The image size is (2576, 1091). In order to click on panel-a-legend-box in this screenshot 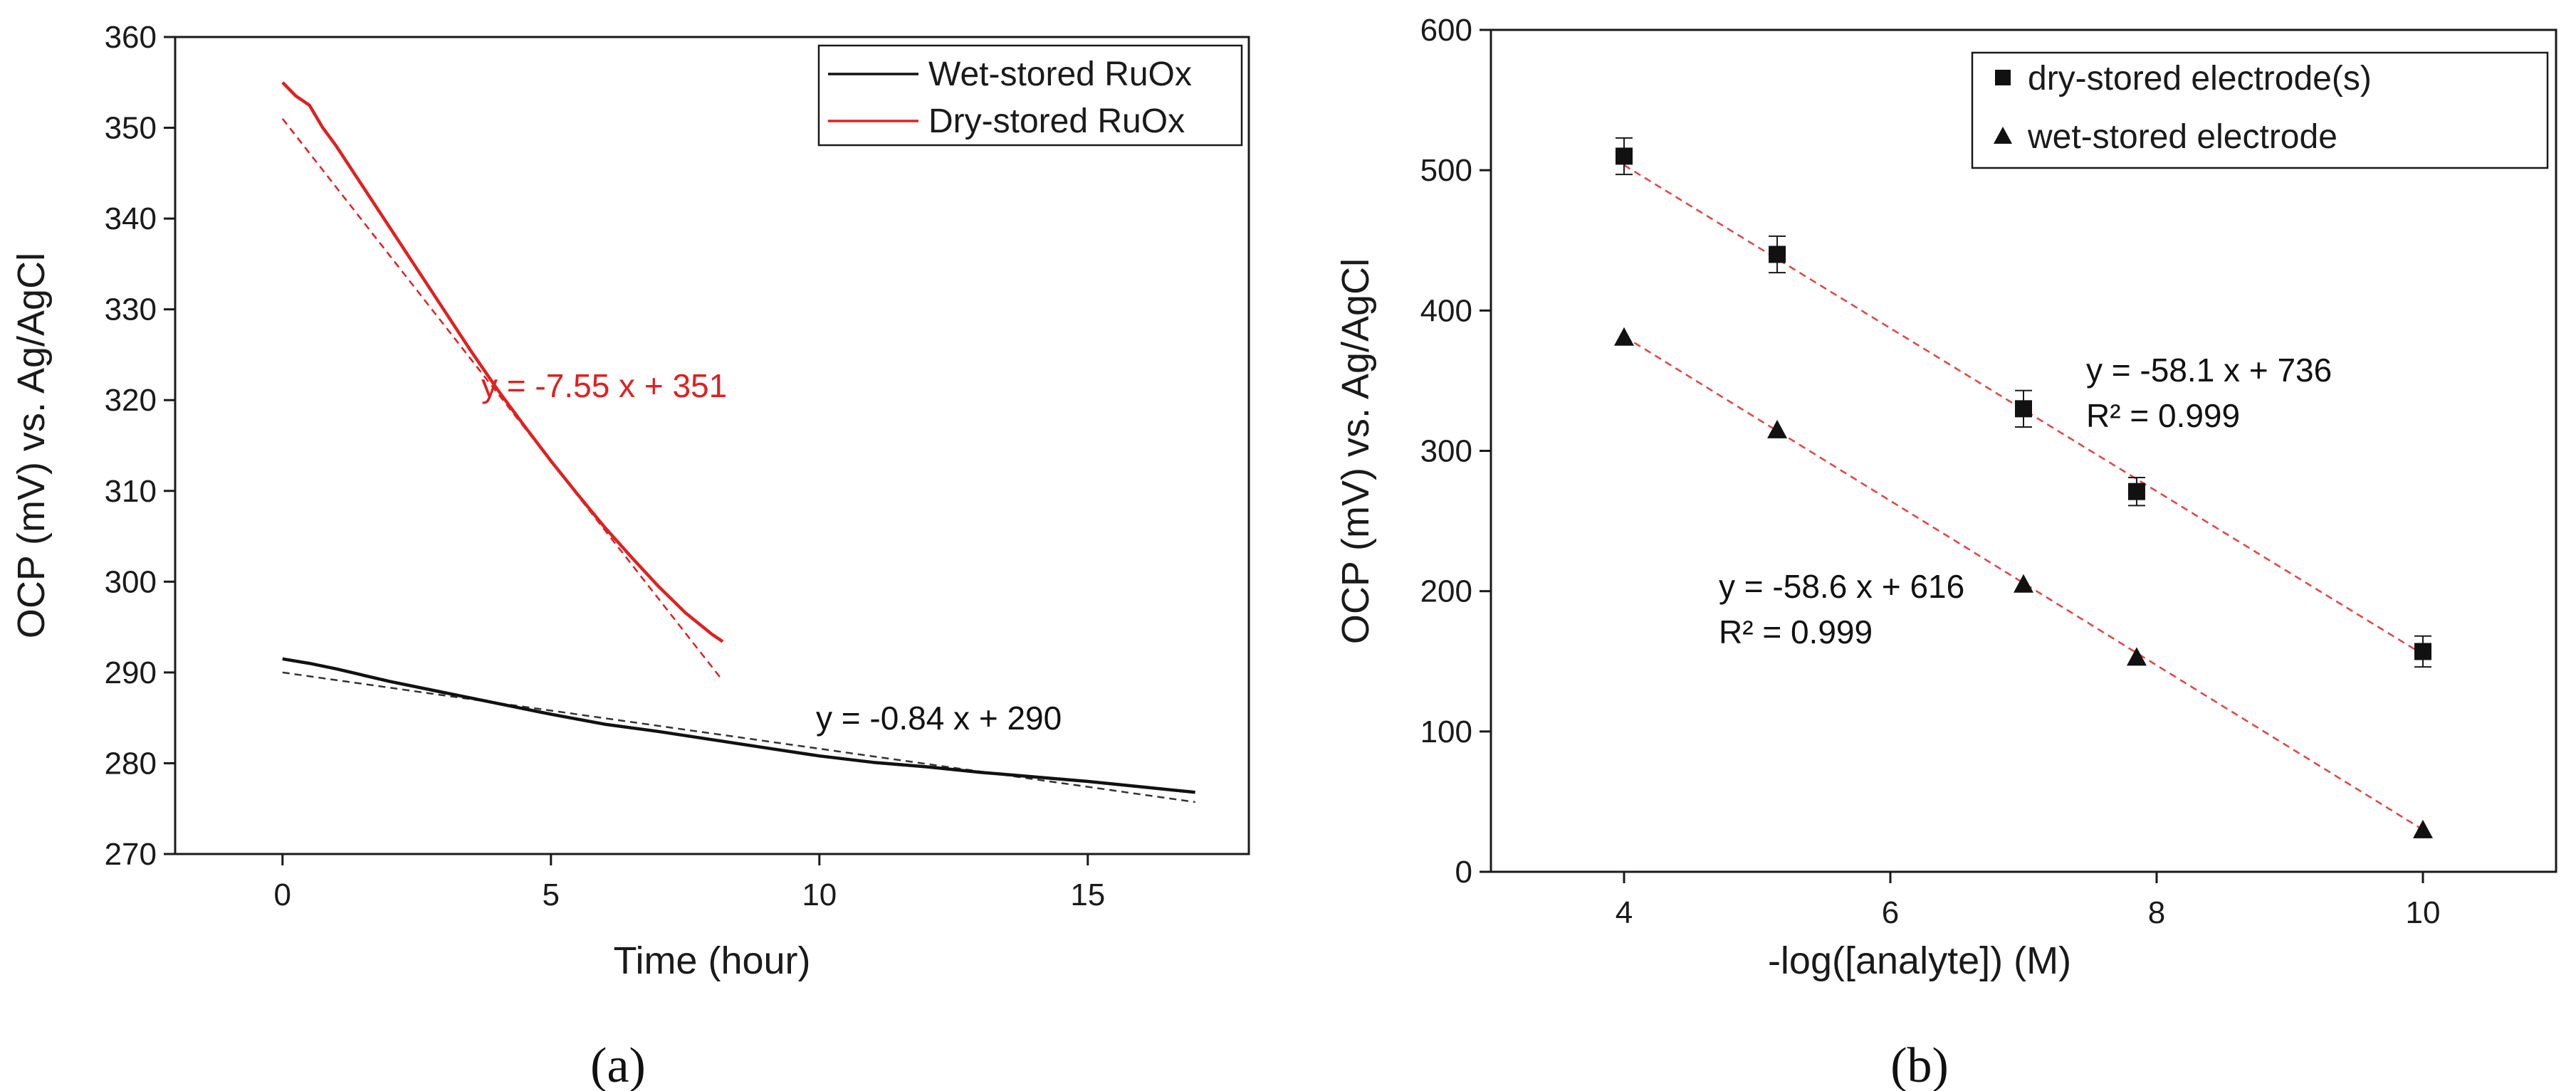, I will do `click(1030, 95)`.